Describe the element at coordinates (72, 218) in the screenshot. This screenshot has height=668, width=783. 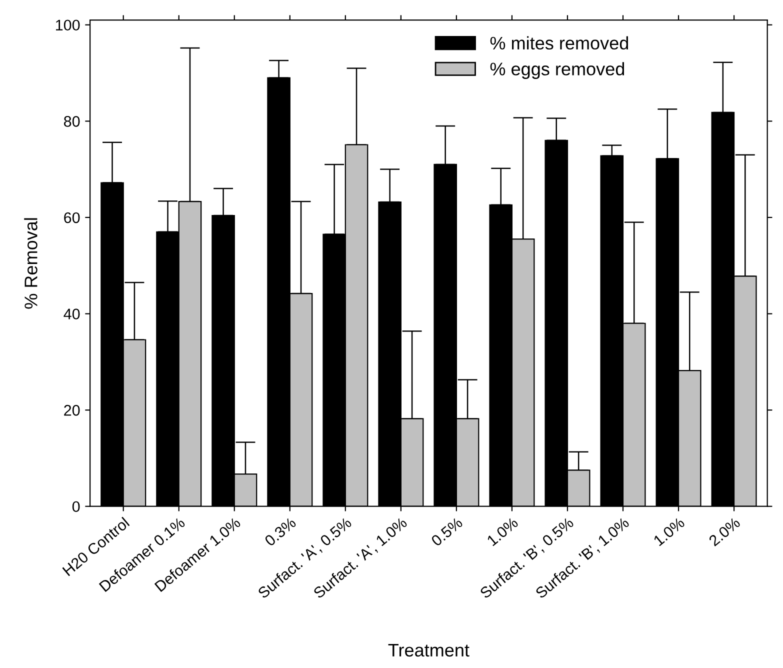
I see `y-tick-label: 60` at that location.